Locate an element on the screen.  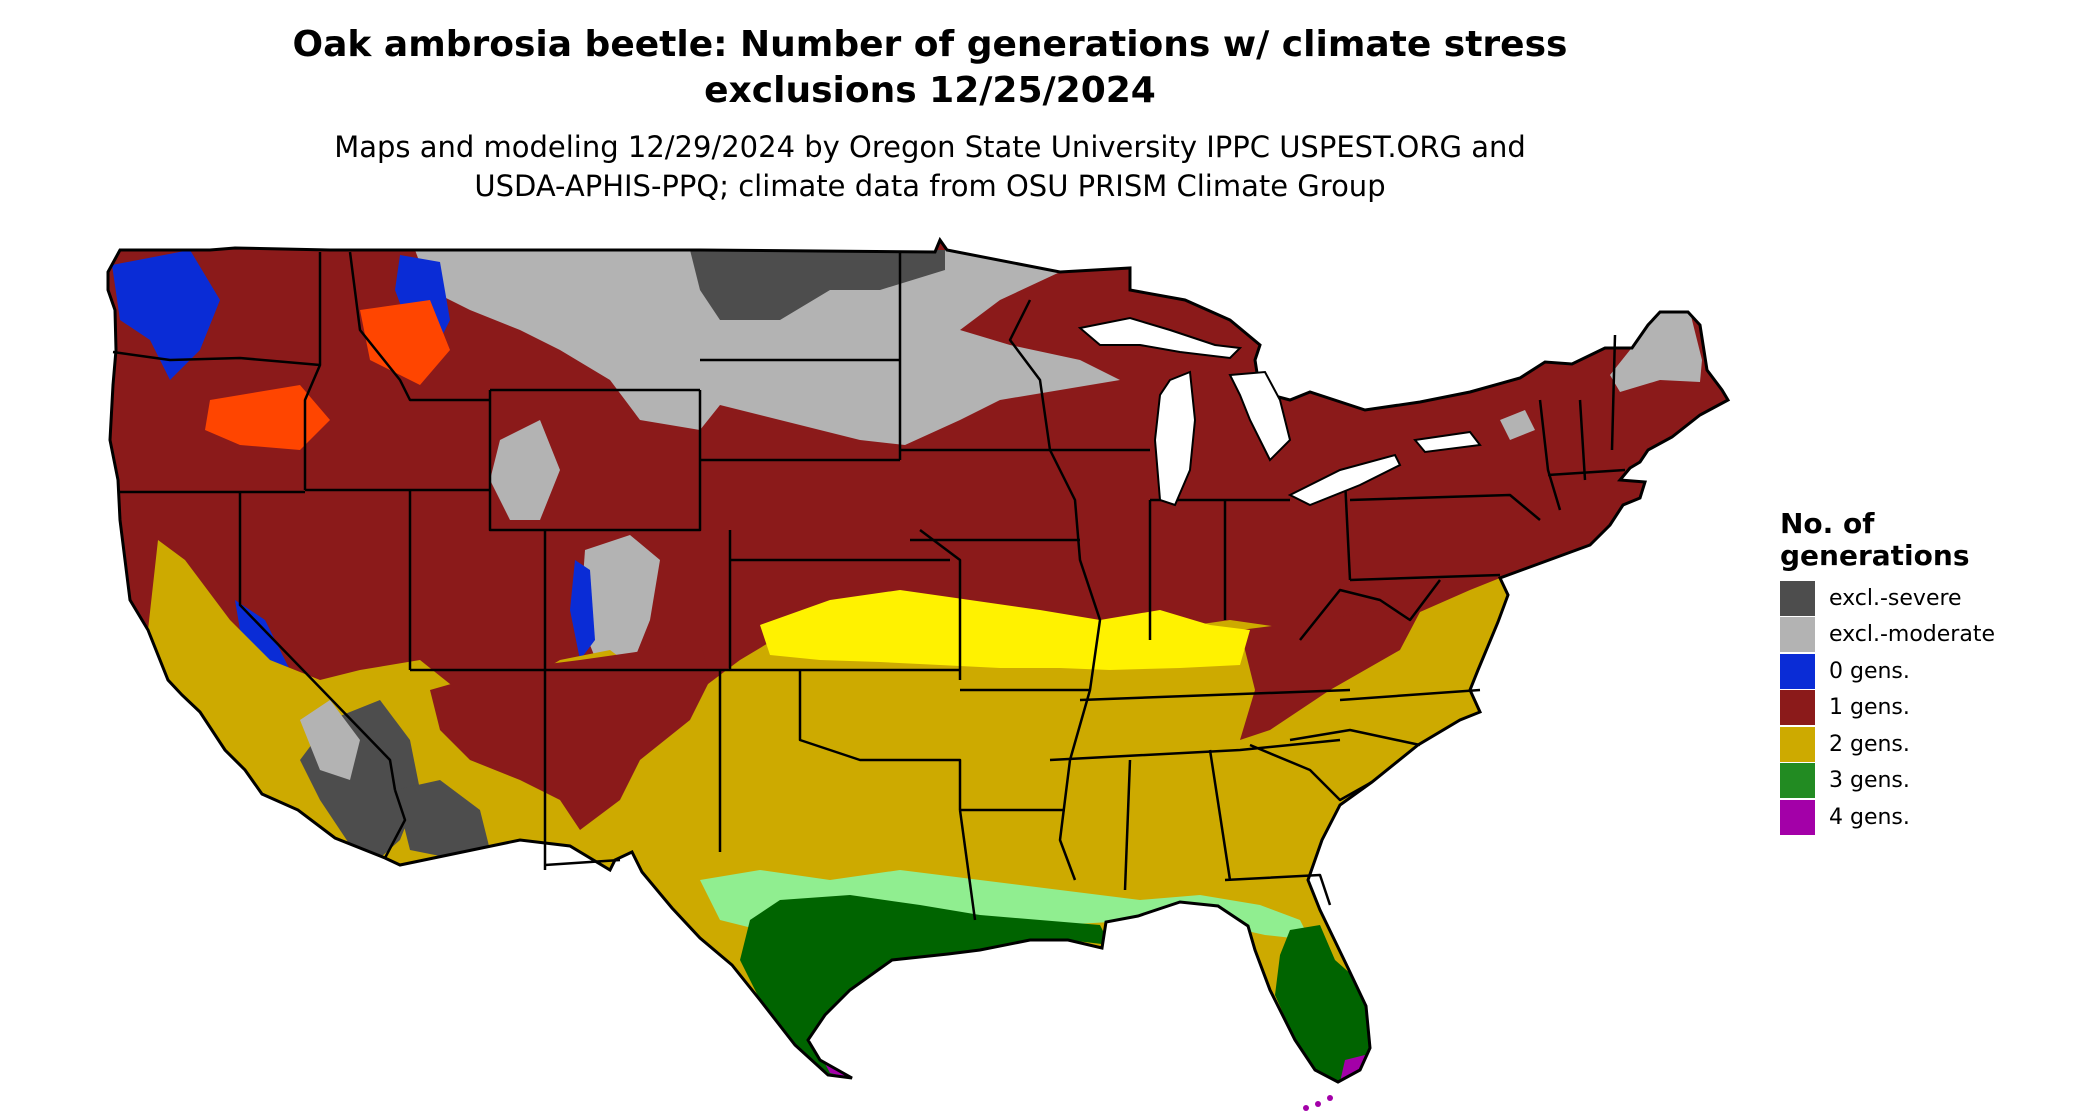
lake-huron is located at coordinates (1260, 416).